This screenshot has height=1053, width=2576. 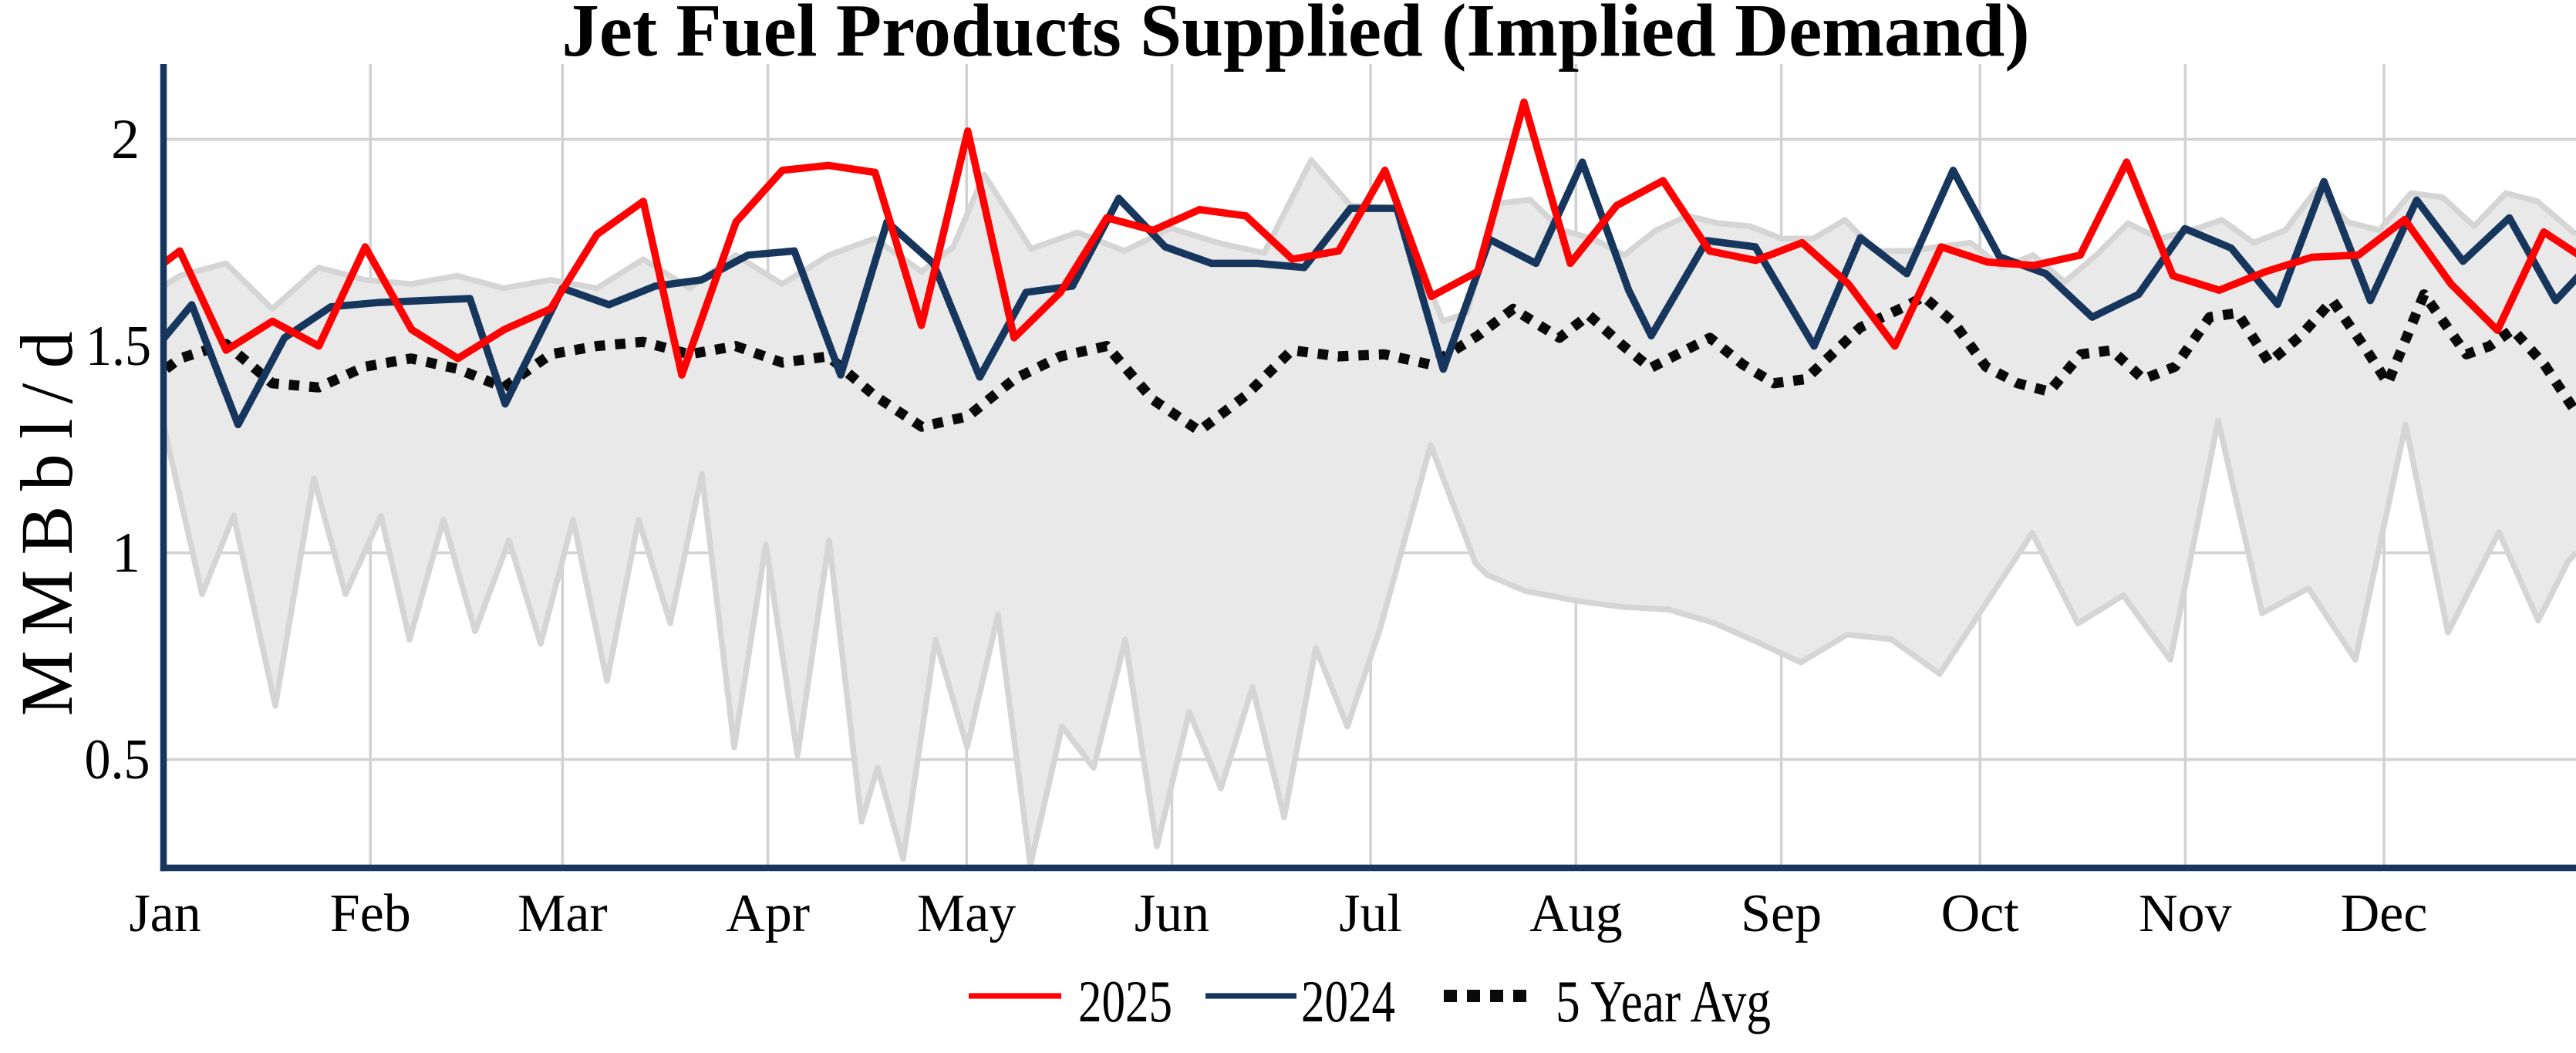 What do you see at coordinates (1370, 914) in the screenshot?
I see `svg-text: Jul` at bounding box center [1370, 914].